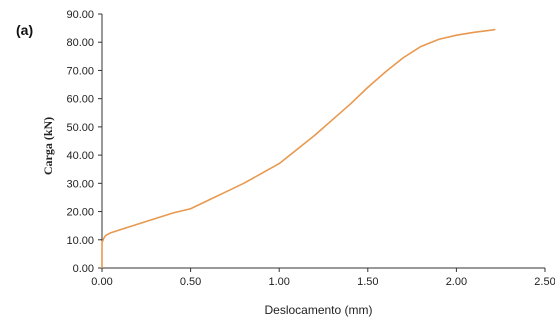  What do you see at coordinates (80, 241) in the screenshot?
I see `y-tick-label: 10.00` at bounding box center [80, 241].